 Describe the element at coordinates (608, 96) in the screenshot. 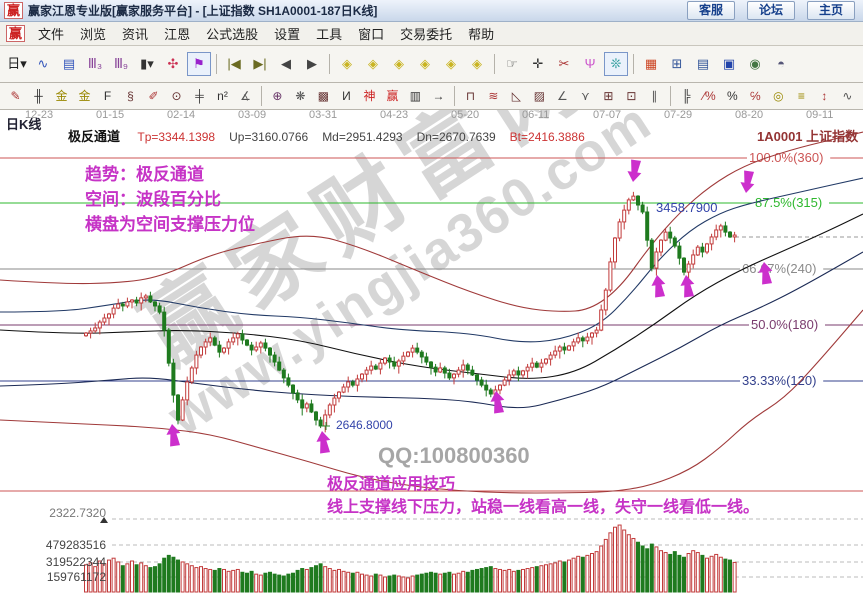

I see `grid-box-icon: ⊞` at that location.